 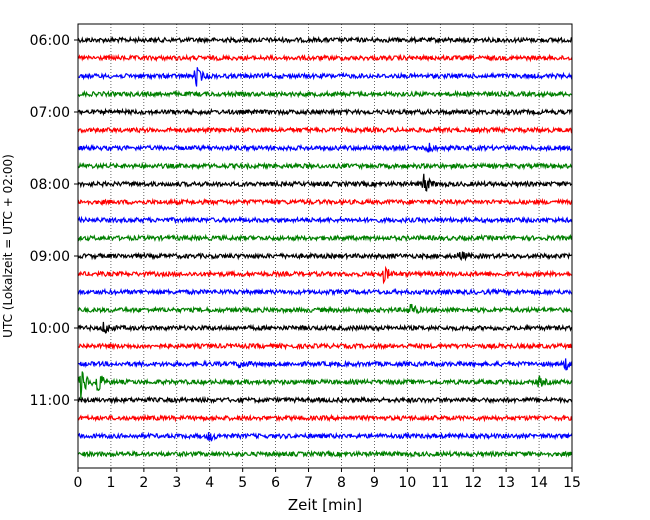 I want to click on y-axis: 06:00 07:00 08:00 09:00 10:00 11:00, so click(x=54, y=221).